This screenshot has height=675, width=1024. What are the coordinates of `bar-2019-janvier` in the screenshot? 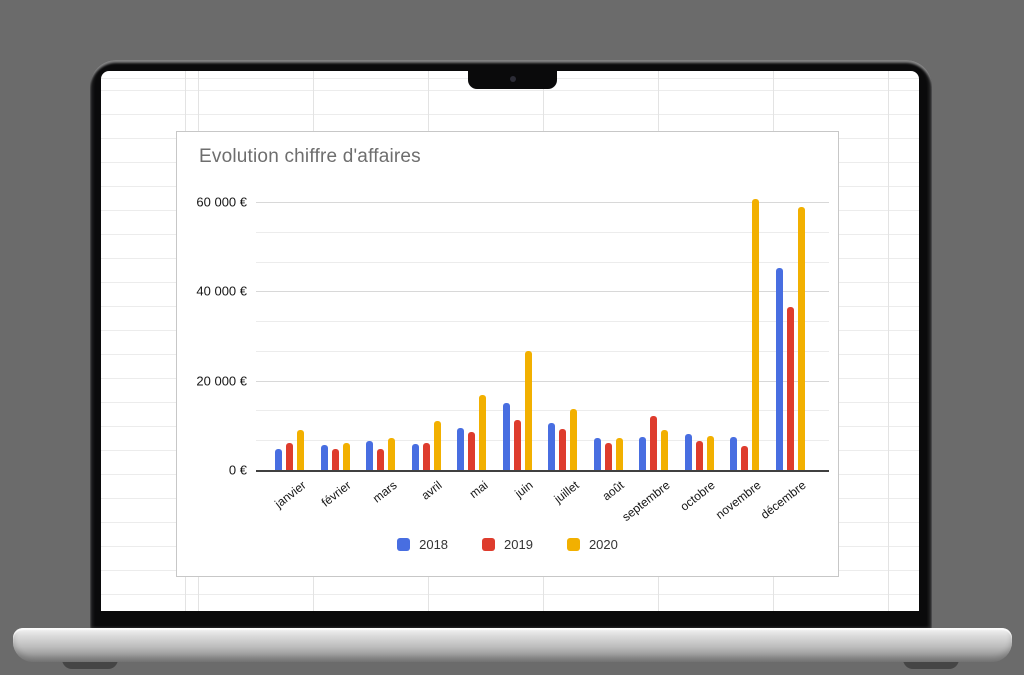 It's located at (289, 456).